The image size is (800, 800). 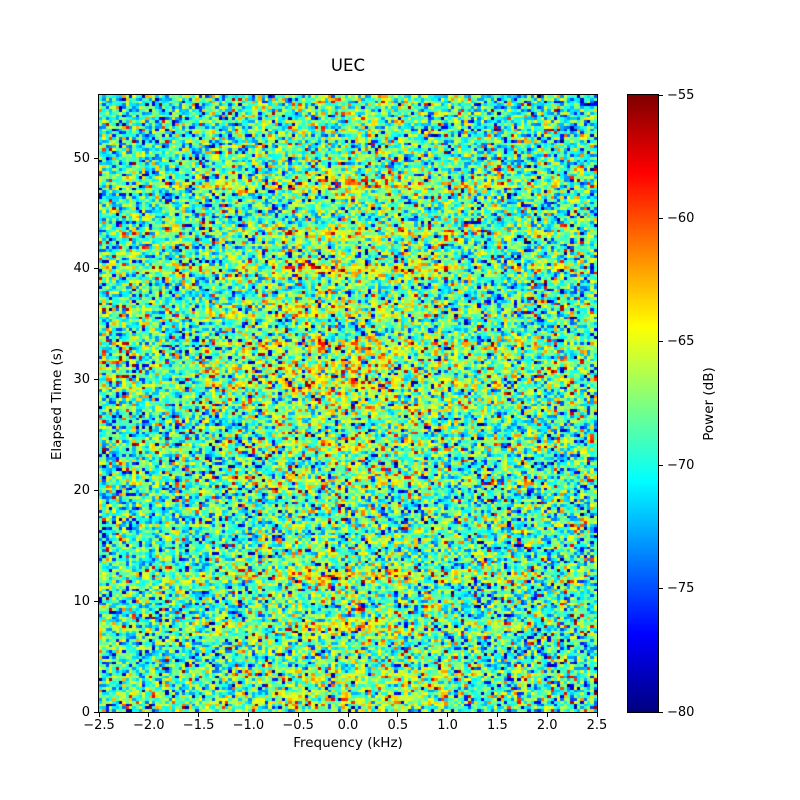 I want to click on colorbar-tick-label: −70, so click(x=681, y=465).